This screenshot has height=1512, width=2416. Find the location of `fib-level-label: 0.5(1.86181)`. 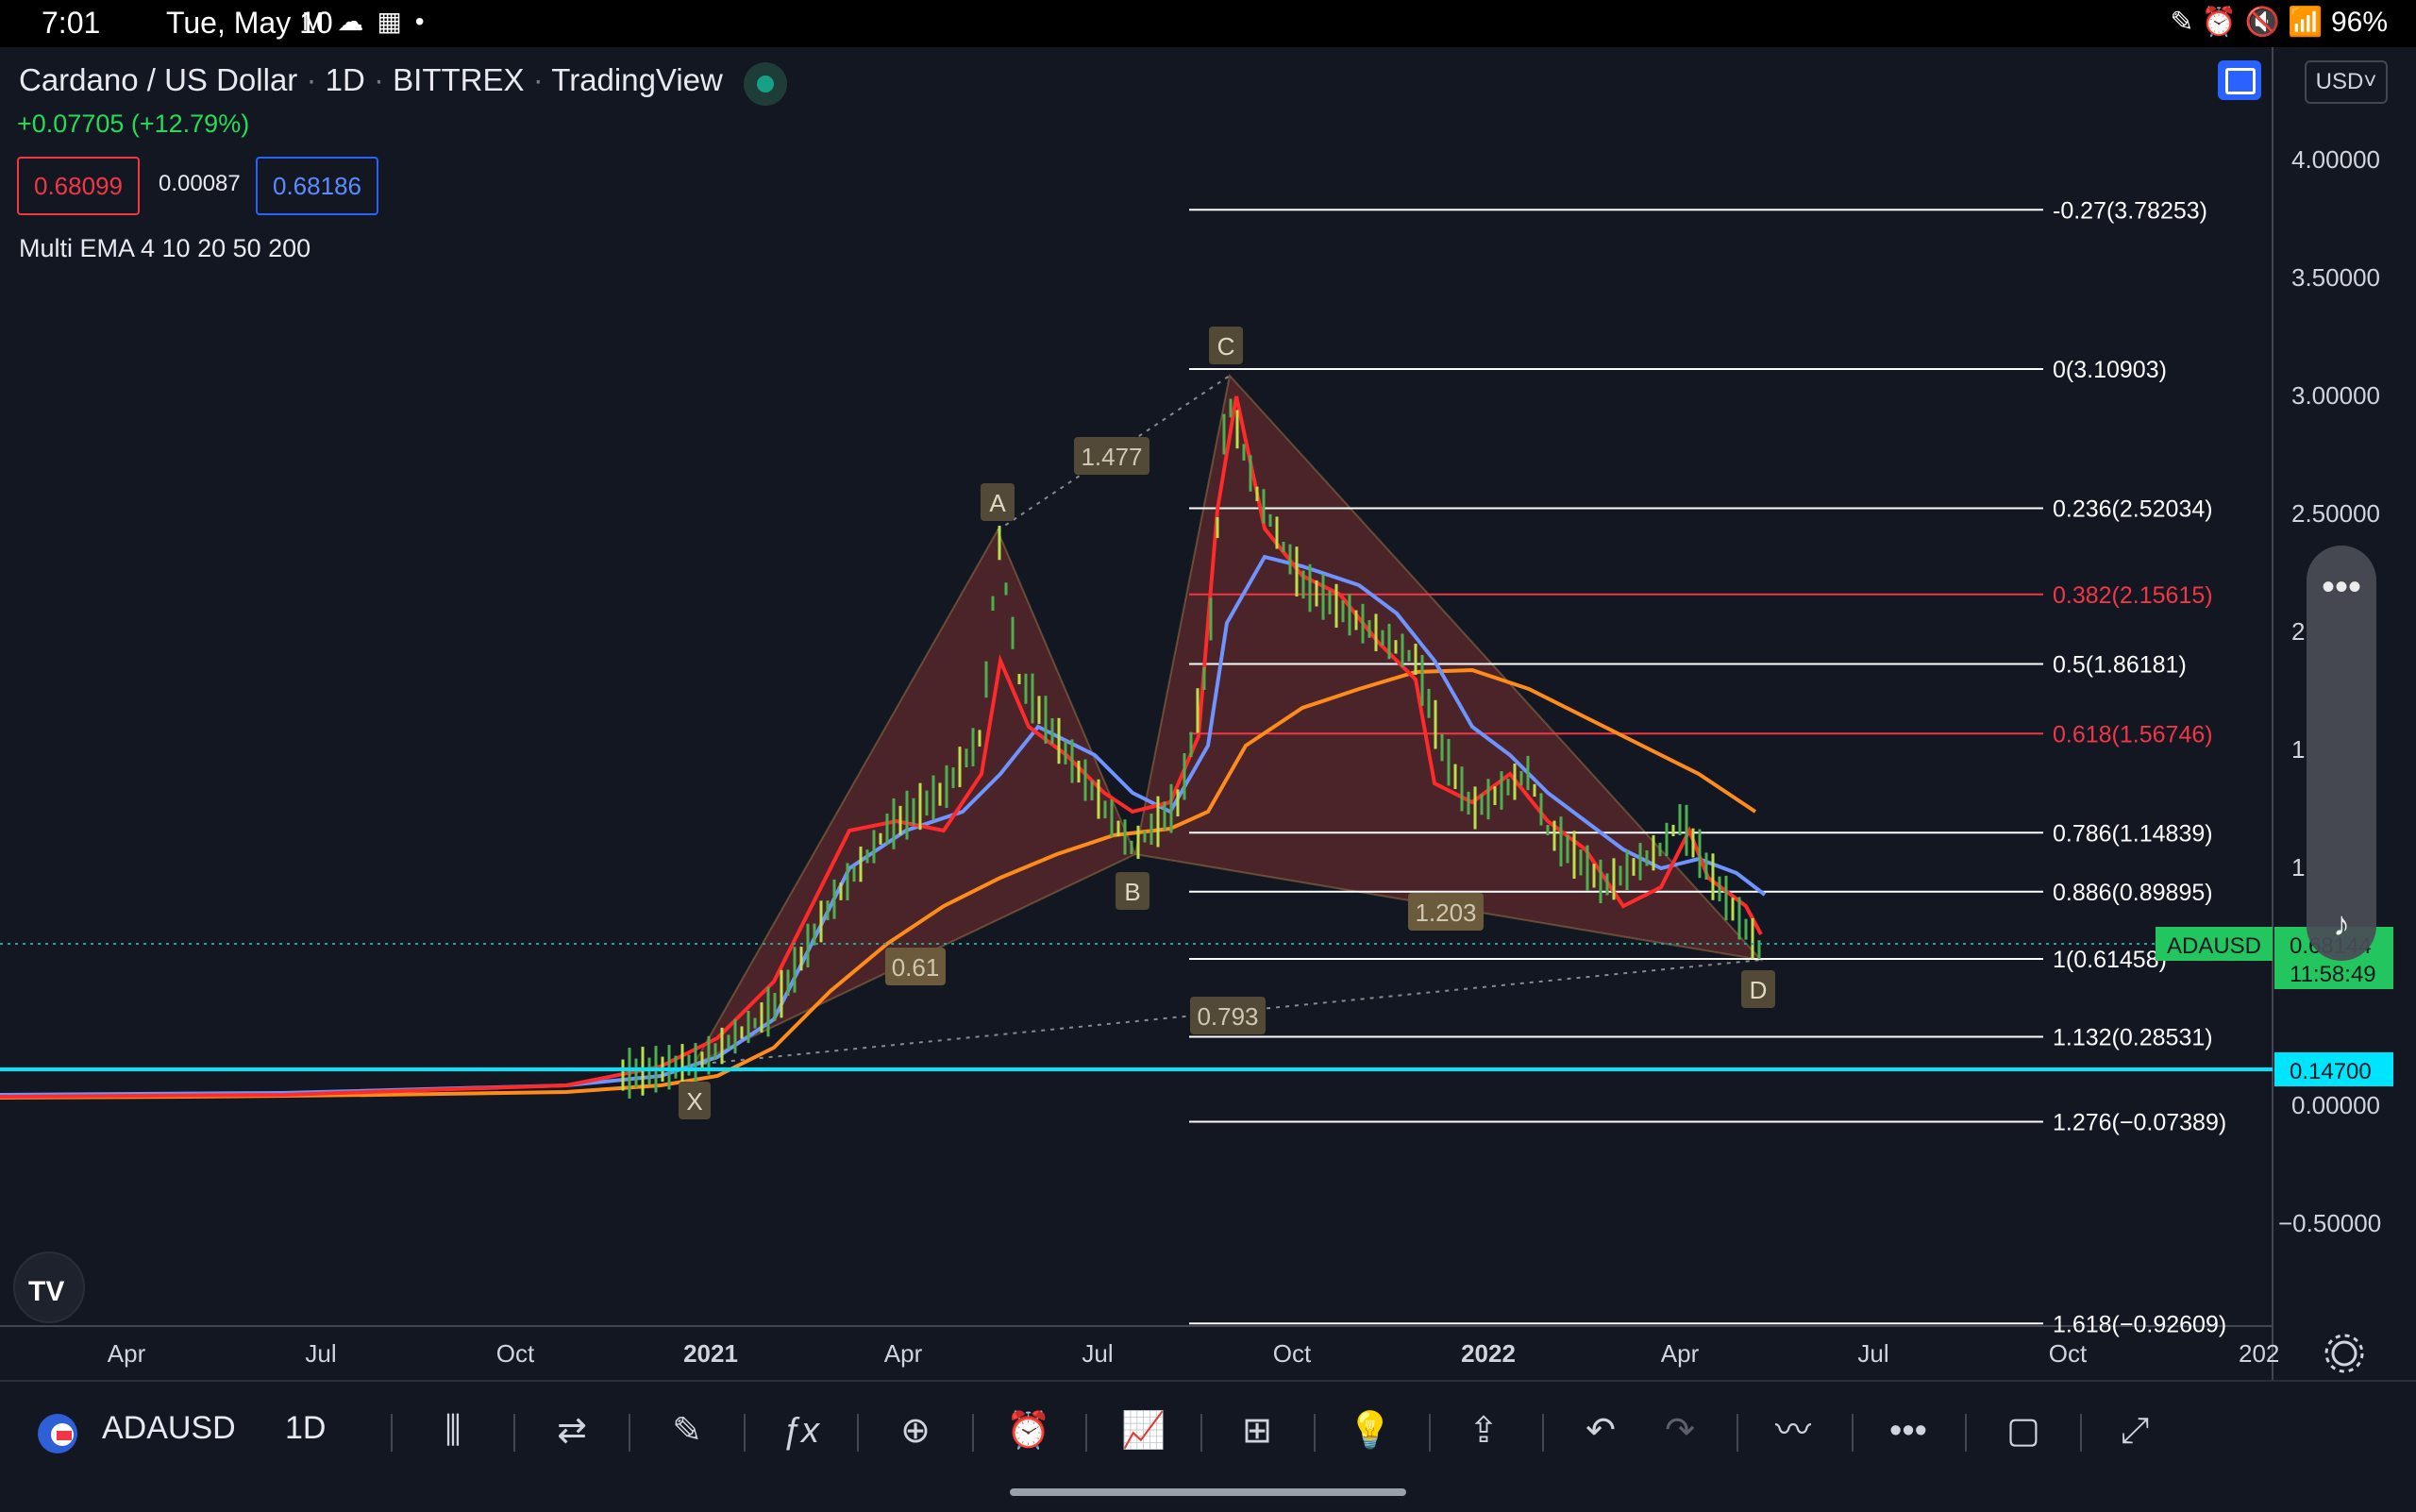

fib-level-label: 0.5(1.86181) is located at coordinates (2120, 665).